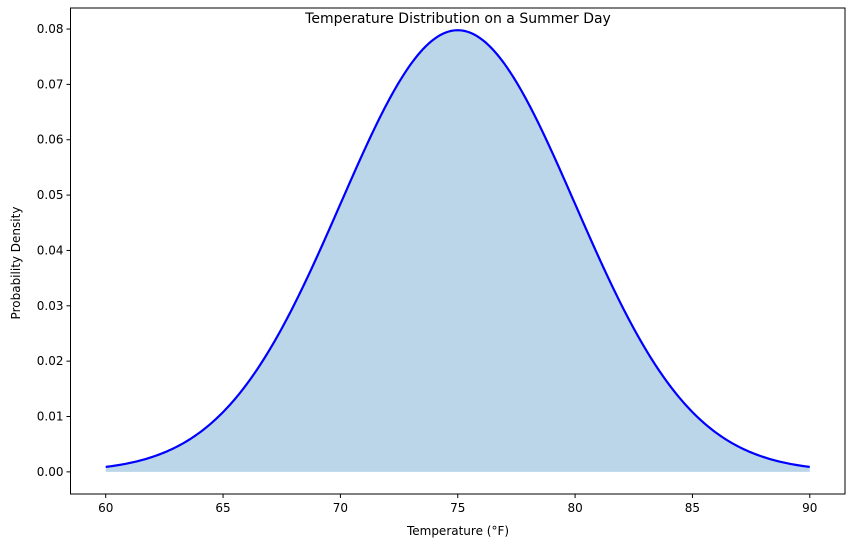 The image size is (855, 551). Describe the element at coordinates (50, 472) in the screenshot. I see `y-tick-label: 0.00` at that location.